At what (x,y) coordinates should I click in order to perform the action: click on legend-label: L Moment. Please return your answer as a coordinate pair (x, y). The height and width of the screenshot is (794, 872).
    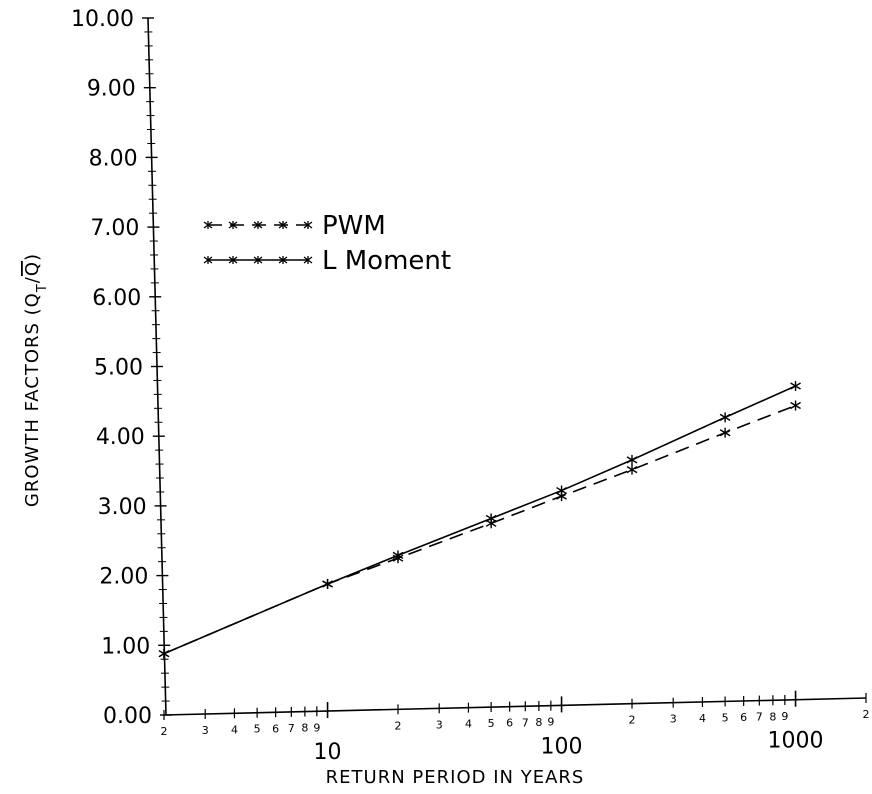
    Looking at the image, I should click on (386, 261).